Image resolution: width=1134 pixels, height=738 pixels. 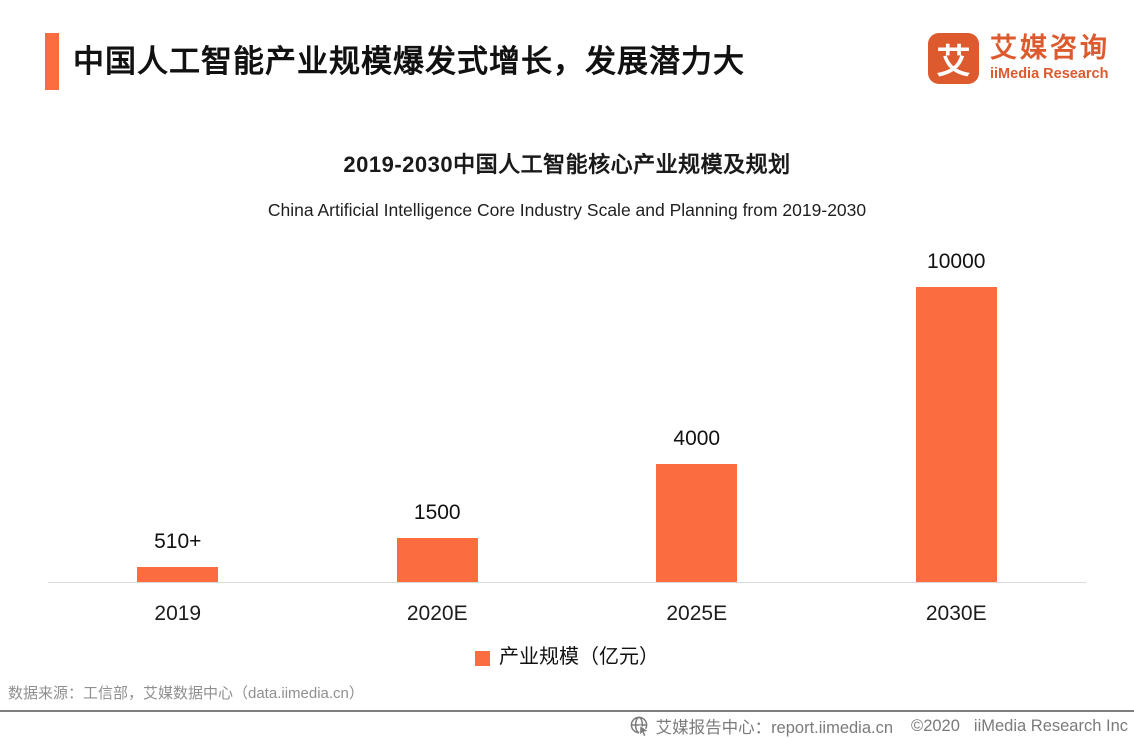 What do you see at coordinates (956, 613) in the screenshot?
I see `x-axis-label: 2030E` at bounding box center [956, 613].